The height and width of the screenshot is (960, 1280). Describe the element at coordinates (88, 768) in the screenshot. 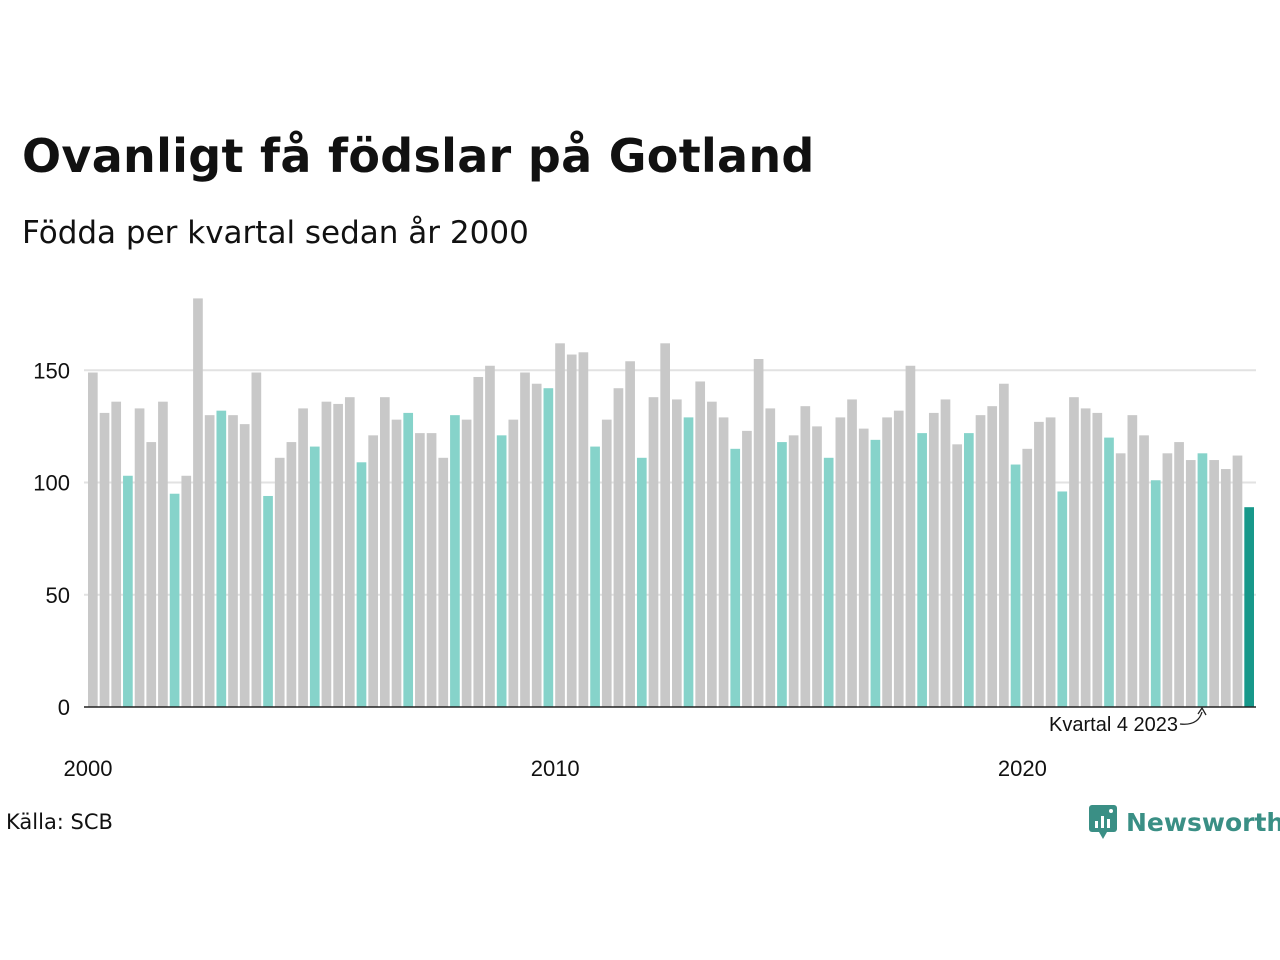

I see `x-tick-label: 2000` at that location.